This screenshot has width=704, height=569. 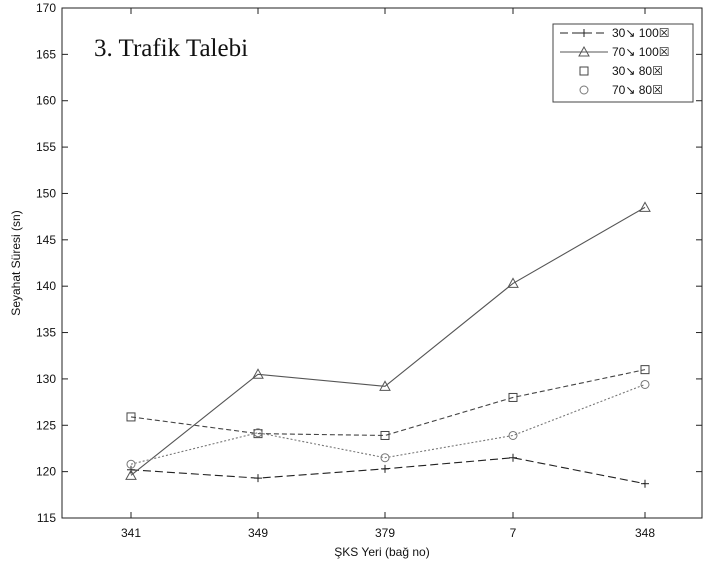 What do you see at coordinates (46, 240) in the screenshot?
I see `y-tick-label: 145` at bounding box center [46, 240].